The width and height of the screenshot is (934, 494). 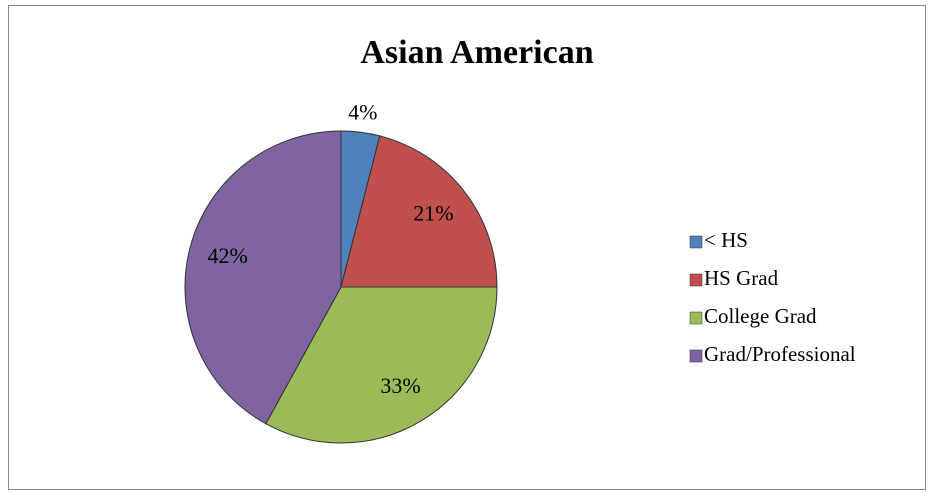 I want to click on chart-title: Asian American, so click(x=476, y=52).